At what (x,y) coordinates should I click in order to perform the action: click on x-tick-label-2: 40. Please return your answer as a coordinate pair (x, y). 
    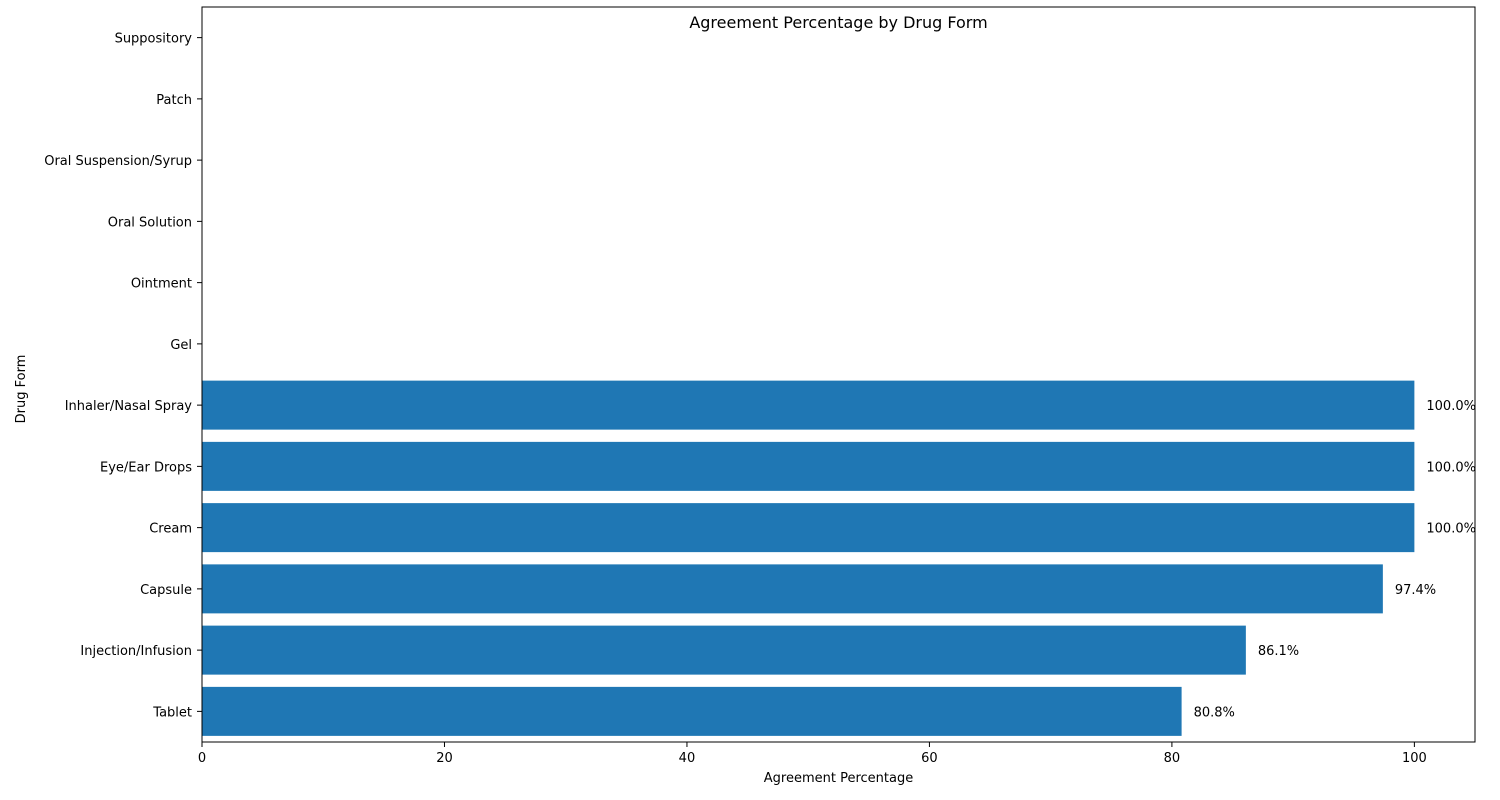
    Looking at the image, I should click on (687, 758).